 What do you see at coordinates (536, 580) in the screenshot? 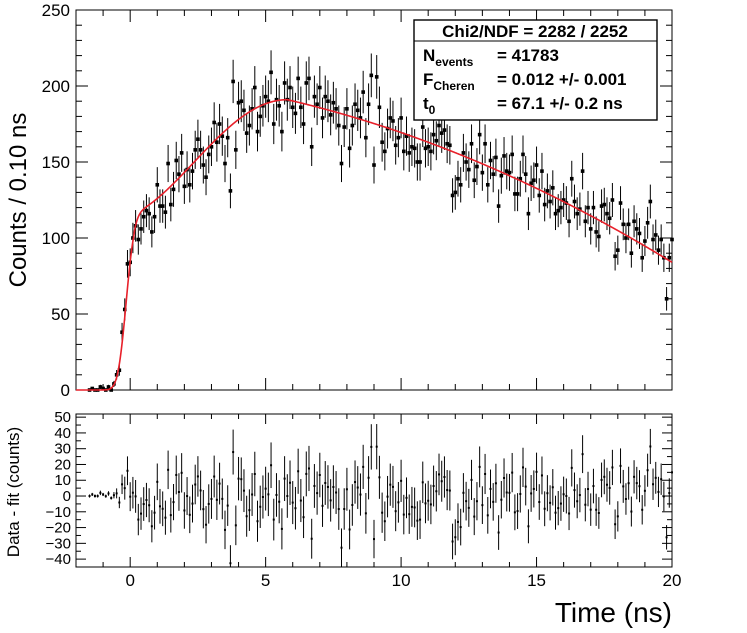
I see `residual-x-tick-label: 15` at bounding box center [536, 580].